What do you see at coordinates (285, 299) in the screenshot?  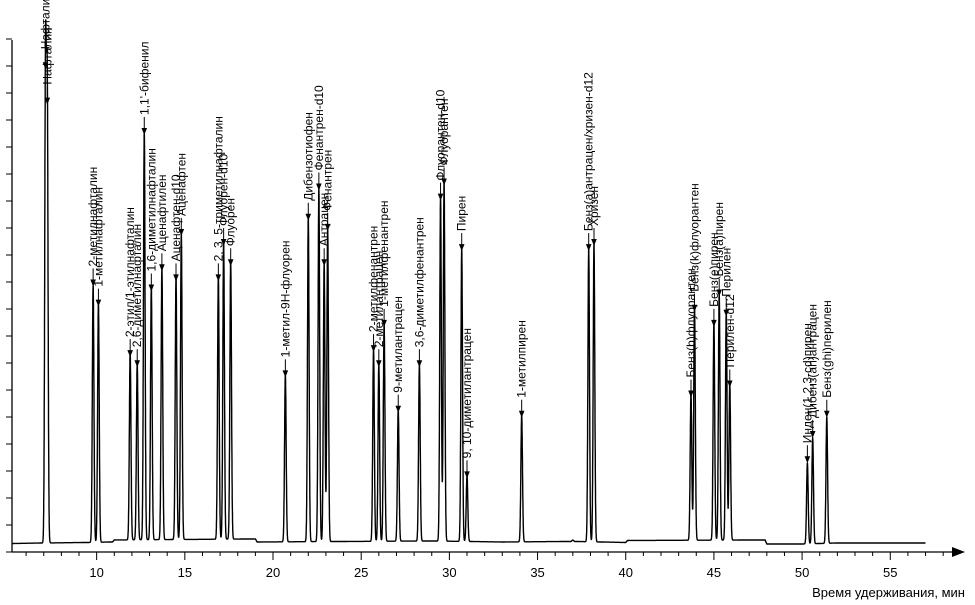 I see `peak-label-text: 1-метил-9Н-флуорен` at bounding box center [285, 299].